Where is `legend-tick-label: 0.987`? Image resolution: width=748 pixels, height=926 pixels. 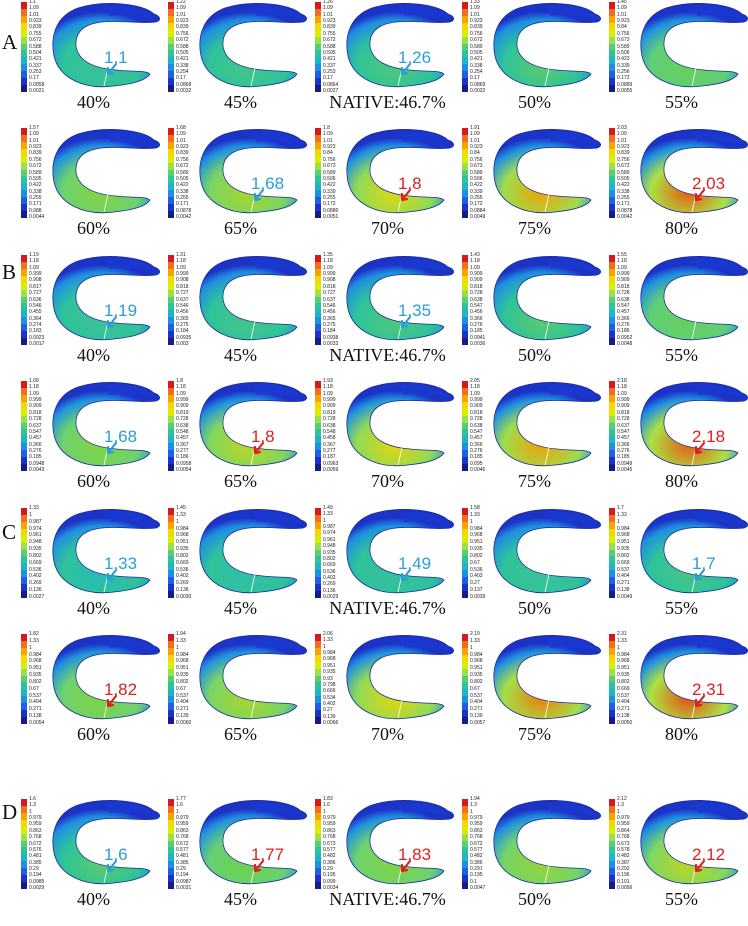 legend-tick-label: 0.987 is located at coordinates (329, 527).